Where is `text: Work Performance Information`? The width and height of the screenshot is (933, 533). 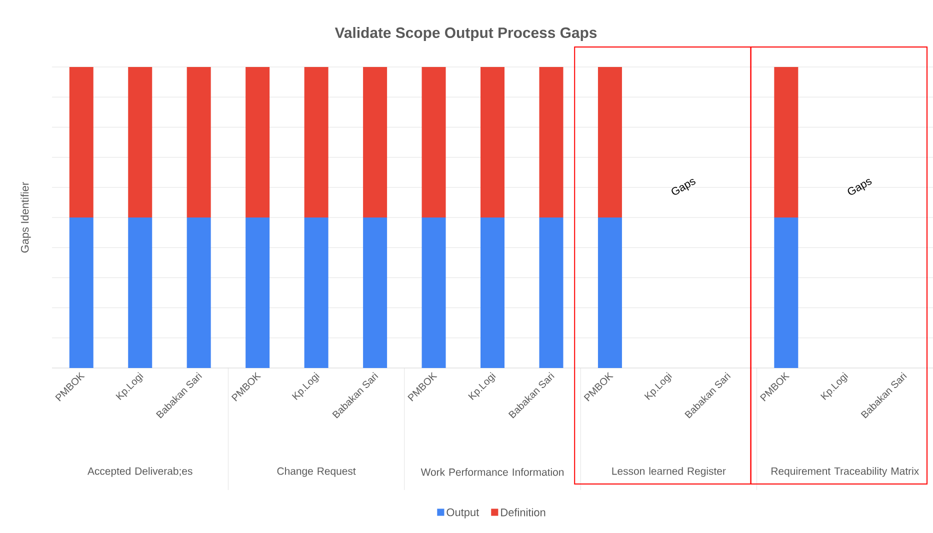 text: Work Performance Information is located at coordinates (492, 472).